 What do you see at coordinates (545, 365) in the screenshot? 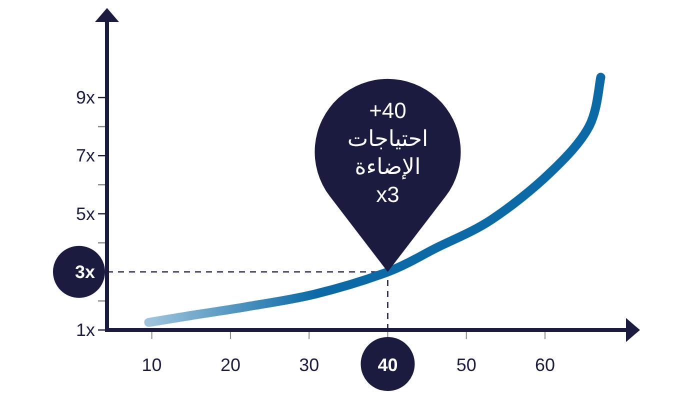
I see `x-tick-label: 60` at bounding box center [545, 365].